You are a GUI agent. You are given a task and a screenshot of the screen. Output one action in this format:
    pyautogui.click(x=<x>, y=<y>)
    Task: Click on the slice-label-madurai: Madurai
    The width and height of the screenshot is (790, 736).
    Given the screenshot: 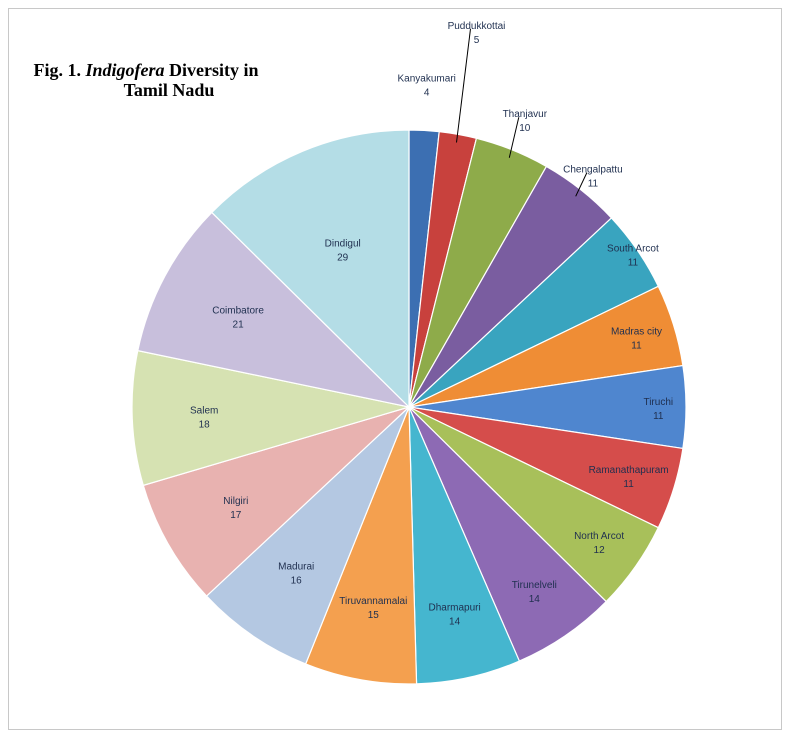 What is the action you would take?
    pyautogui.click(x=296, y=567)
    